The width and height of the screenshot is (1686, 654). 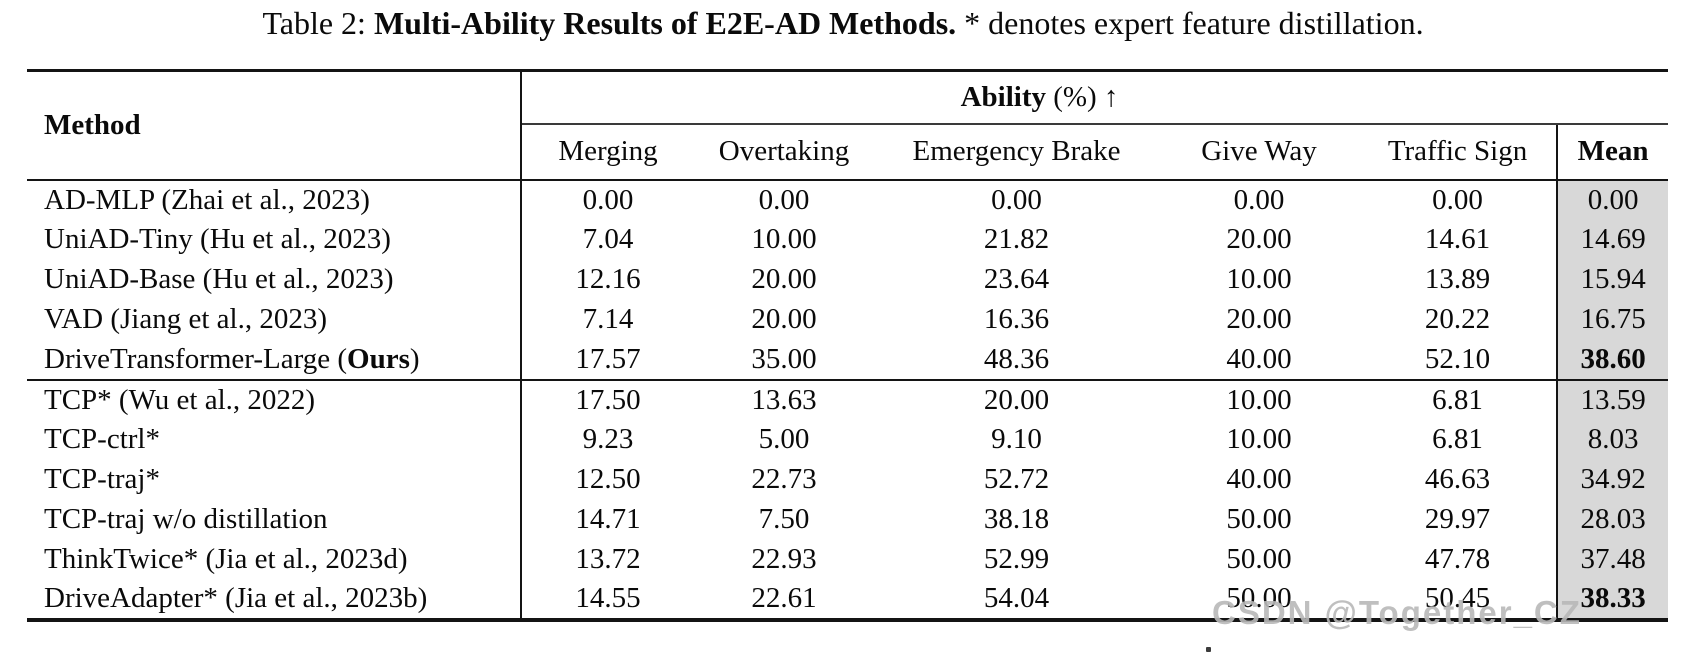 What do you see at coordinates (274, 125) in the screenshot?
I see `col-header-method: Method` at bounding box center [274, 125].